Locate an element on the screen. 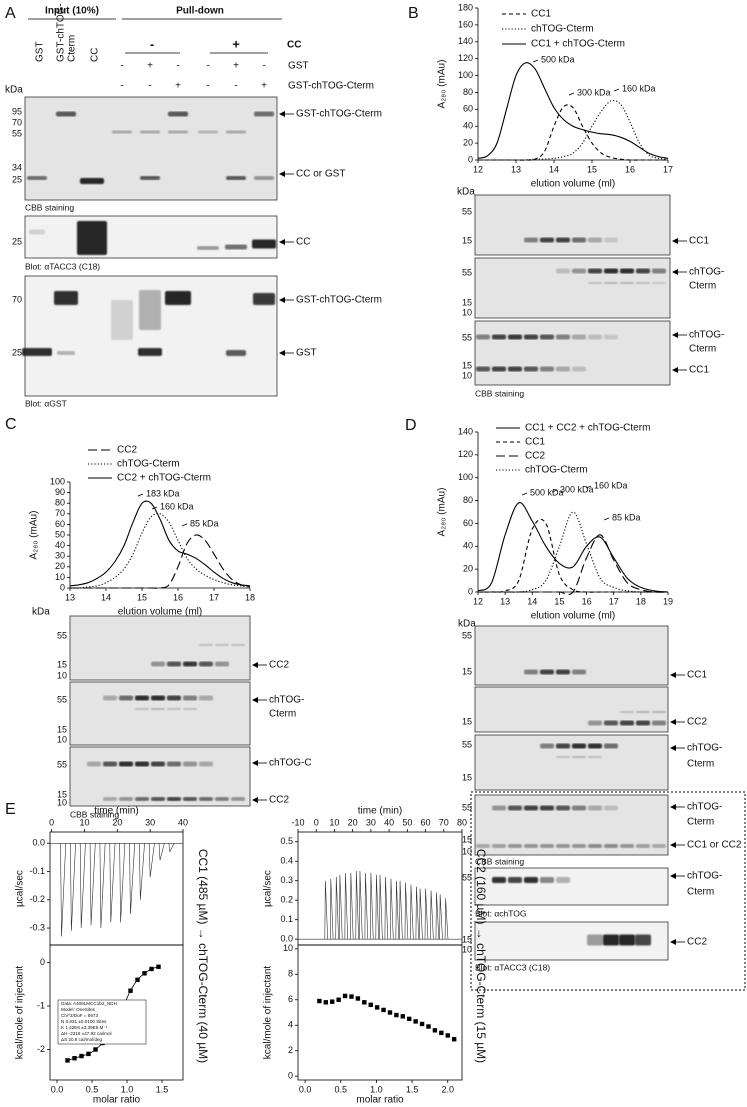 The height and width of the screenshot is (1107, 747). label: 160 kDa is located at coordinates (611, 485).